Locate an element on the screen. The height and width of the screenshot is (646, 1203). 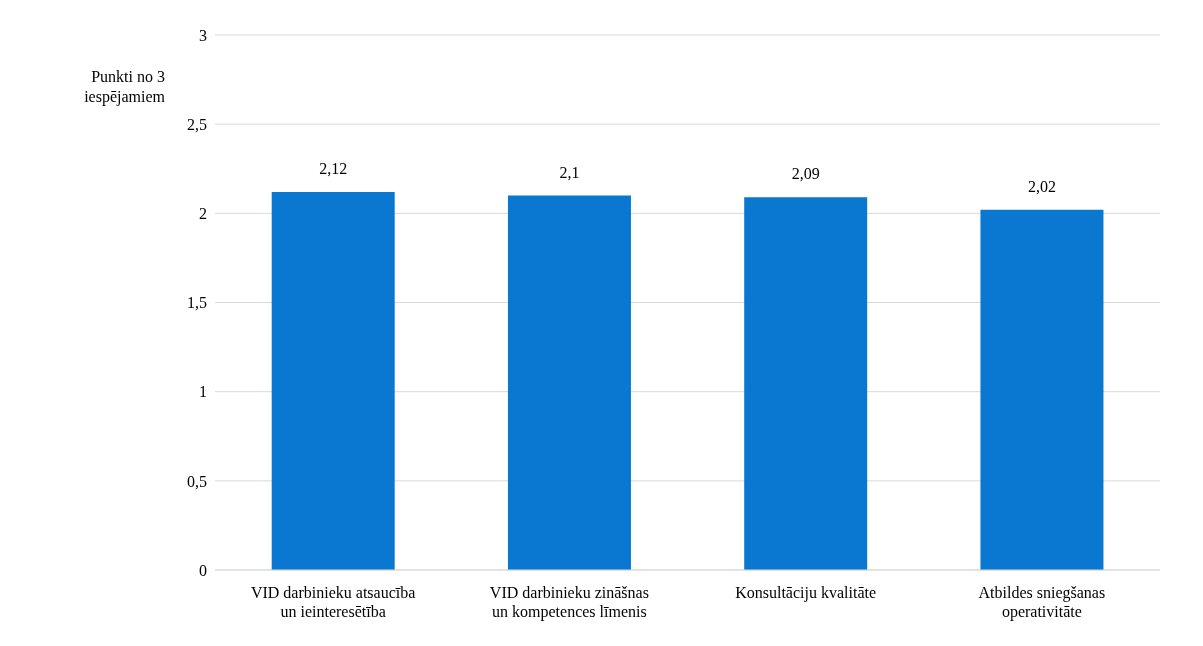
data-label: 2,09 is located at coordinates (805, 174).